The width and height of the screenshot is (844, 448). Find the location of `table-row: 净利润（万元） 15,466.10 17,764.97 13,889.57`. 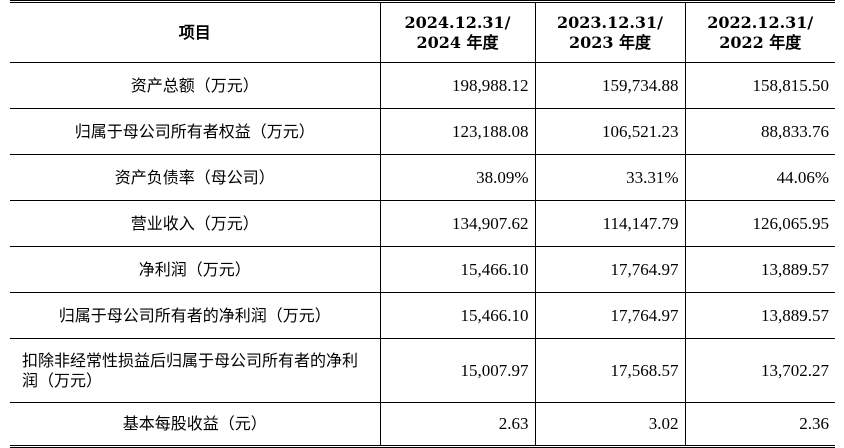

table-row: 净利润（万元） 15,466.10 17,764.97 13,889.57 is located at coordinates (422, 269).